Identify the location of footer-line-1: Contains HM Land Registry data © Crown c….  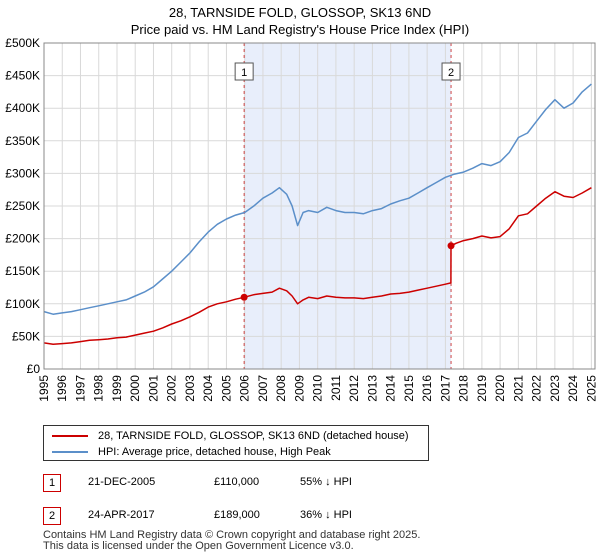
(232, 535).